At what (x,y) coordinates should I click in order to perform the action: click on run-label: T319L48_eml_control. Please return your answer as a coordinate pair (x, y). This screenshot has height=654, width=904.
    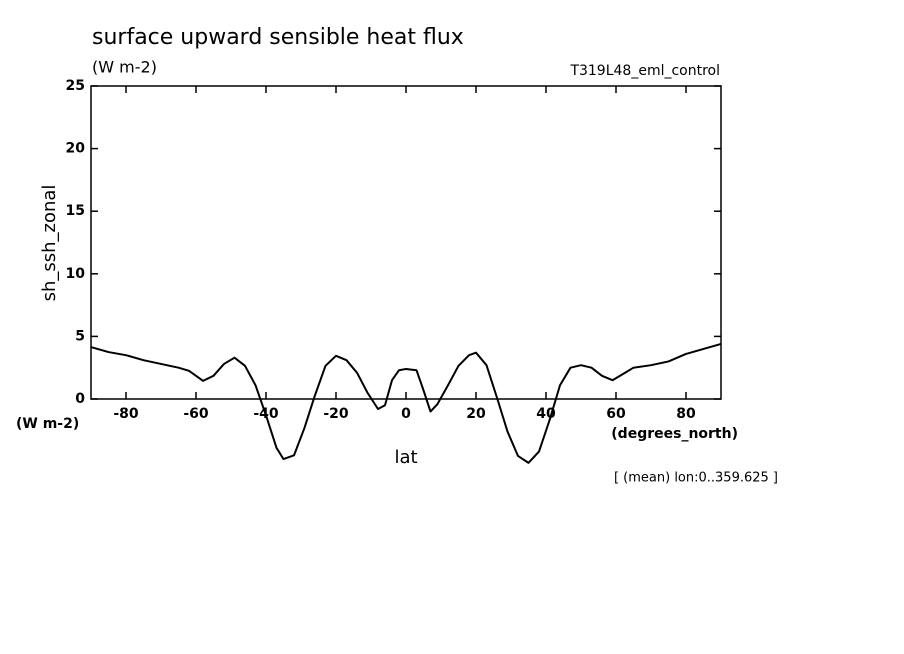
    Looking at the image, I should click on (644, 71).